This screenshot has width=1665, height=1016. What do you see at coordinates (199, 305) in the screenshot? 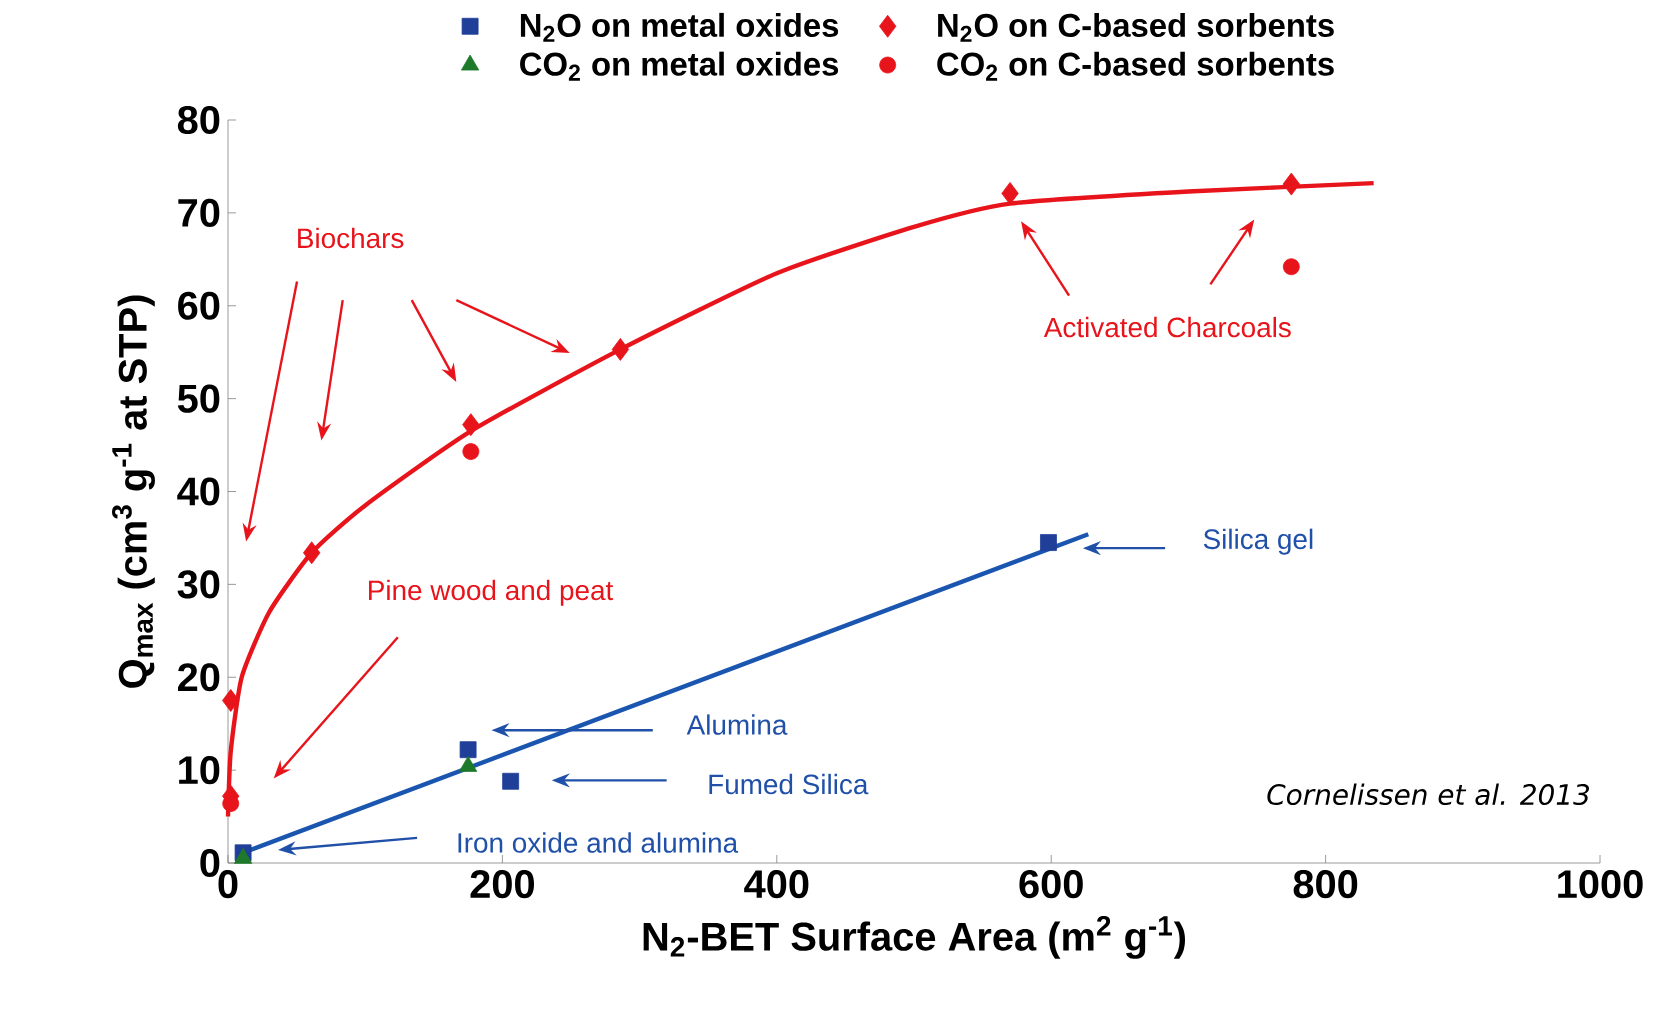
I see `y-tick-label: 60` at bounding box center [199, 305].